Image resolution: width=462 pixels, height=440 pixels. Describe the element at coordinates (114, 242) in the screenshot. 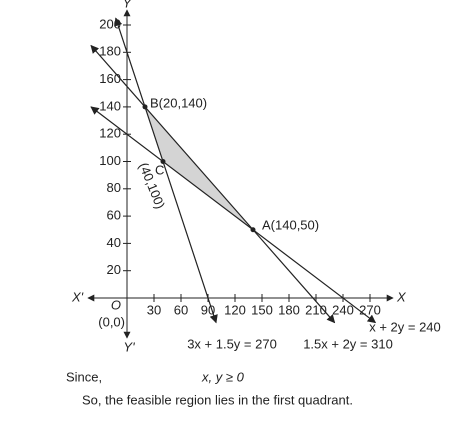

I see `y-tick-label: 40` at that location.